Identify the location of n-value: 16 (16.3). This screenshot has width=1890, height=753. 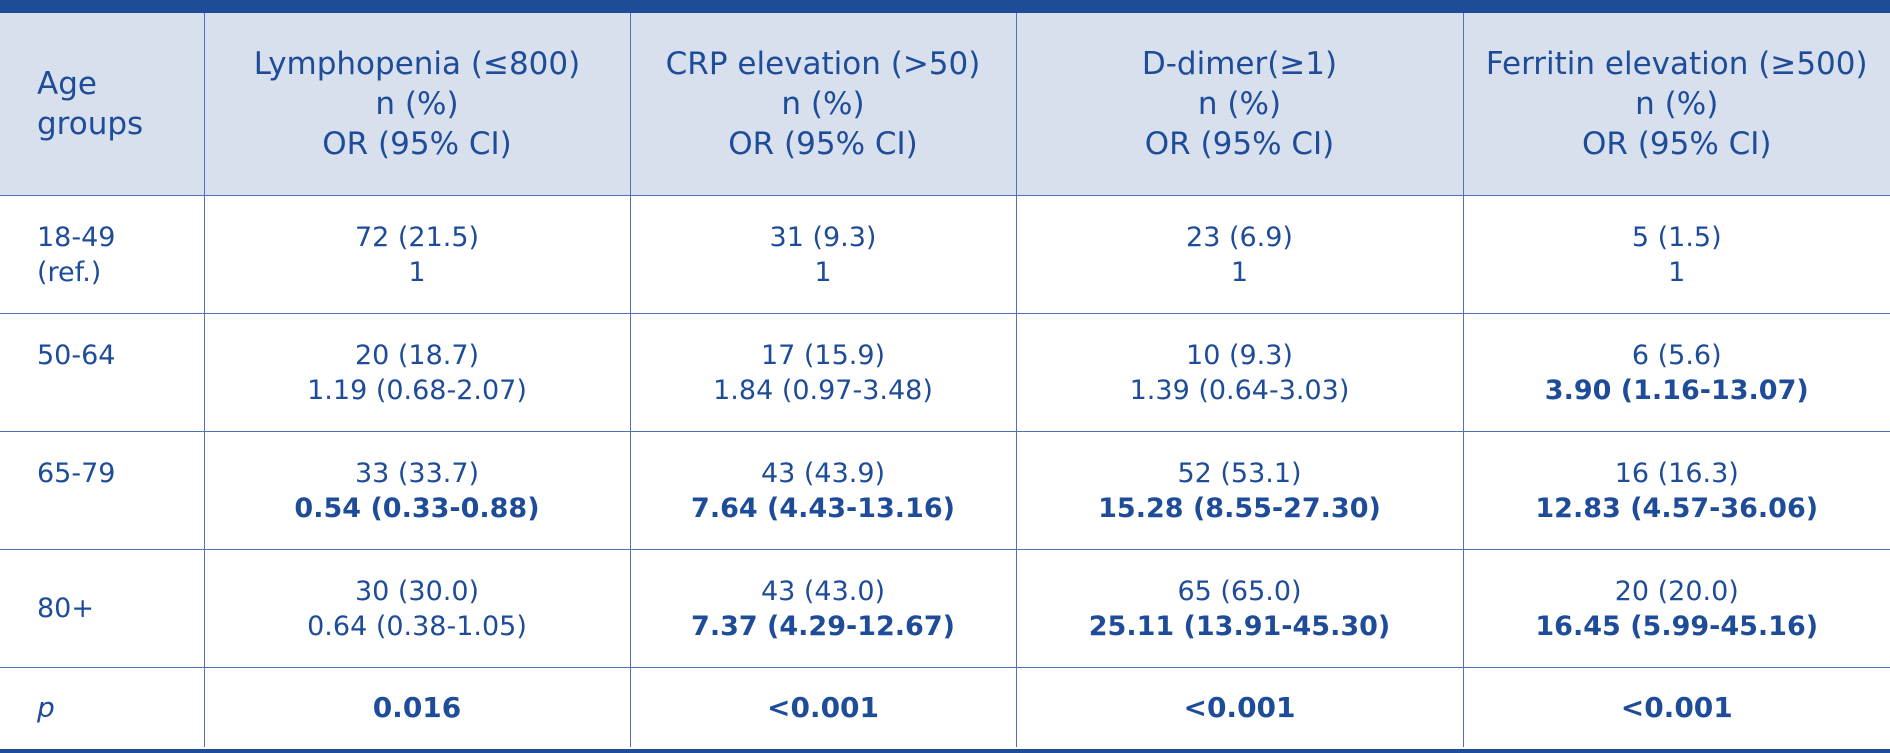
(1676, 473).